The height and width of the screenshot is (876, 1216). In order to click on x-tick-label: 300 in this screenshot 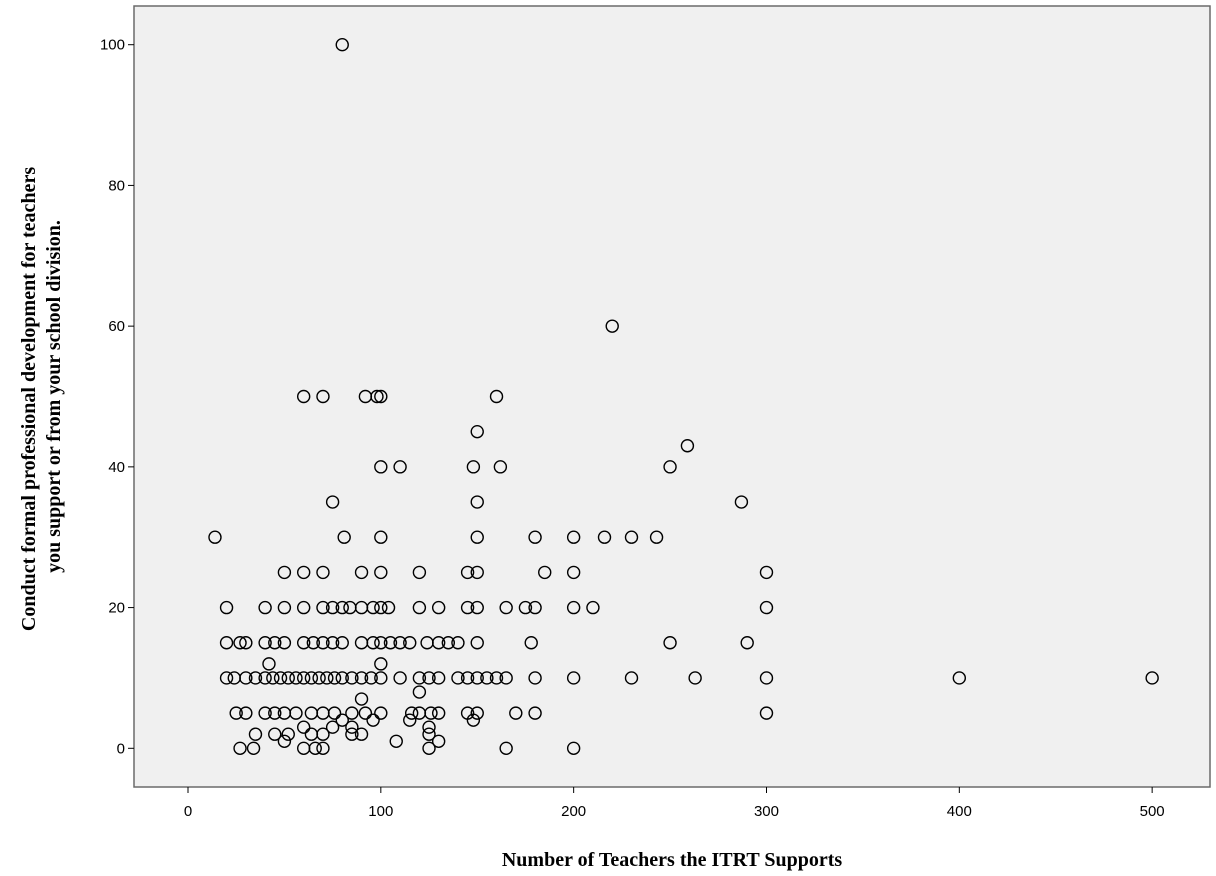, I will do `click(766, 811)`.